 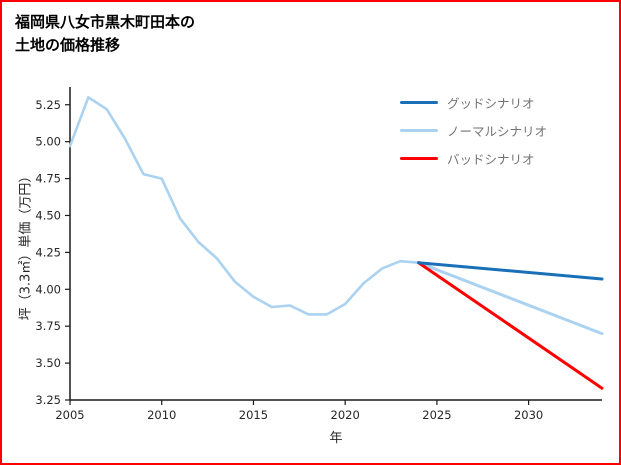 I want to click on x-tick-label: 2020, so click(x=345, y=415).